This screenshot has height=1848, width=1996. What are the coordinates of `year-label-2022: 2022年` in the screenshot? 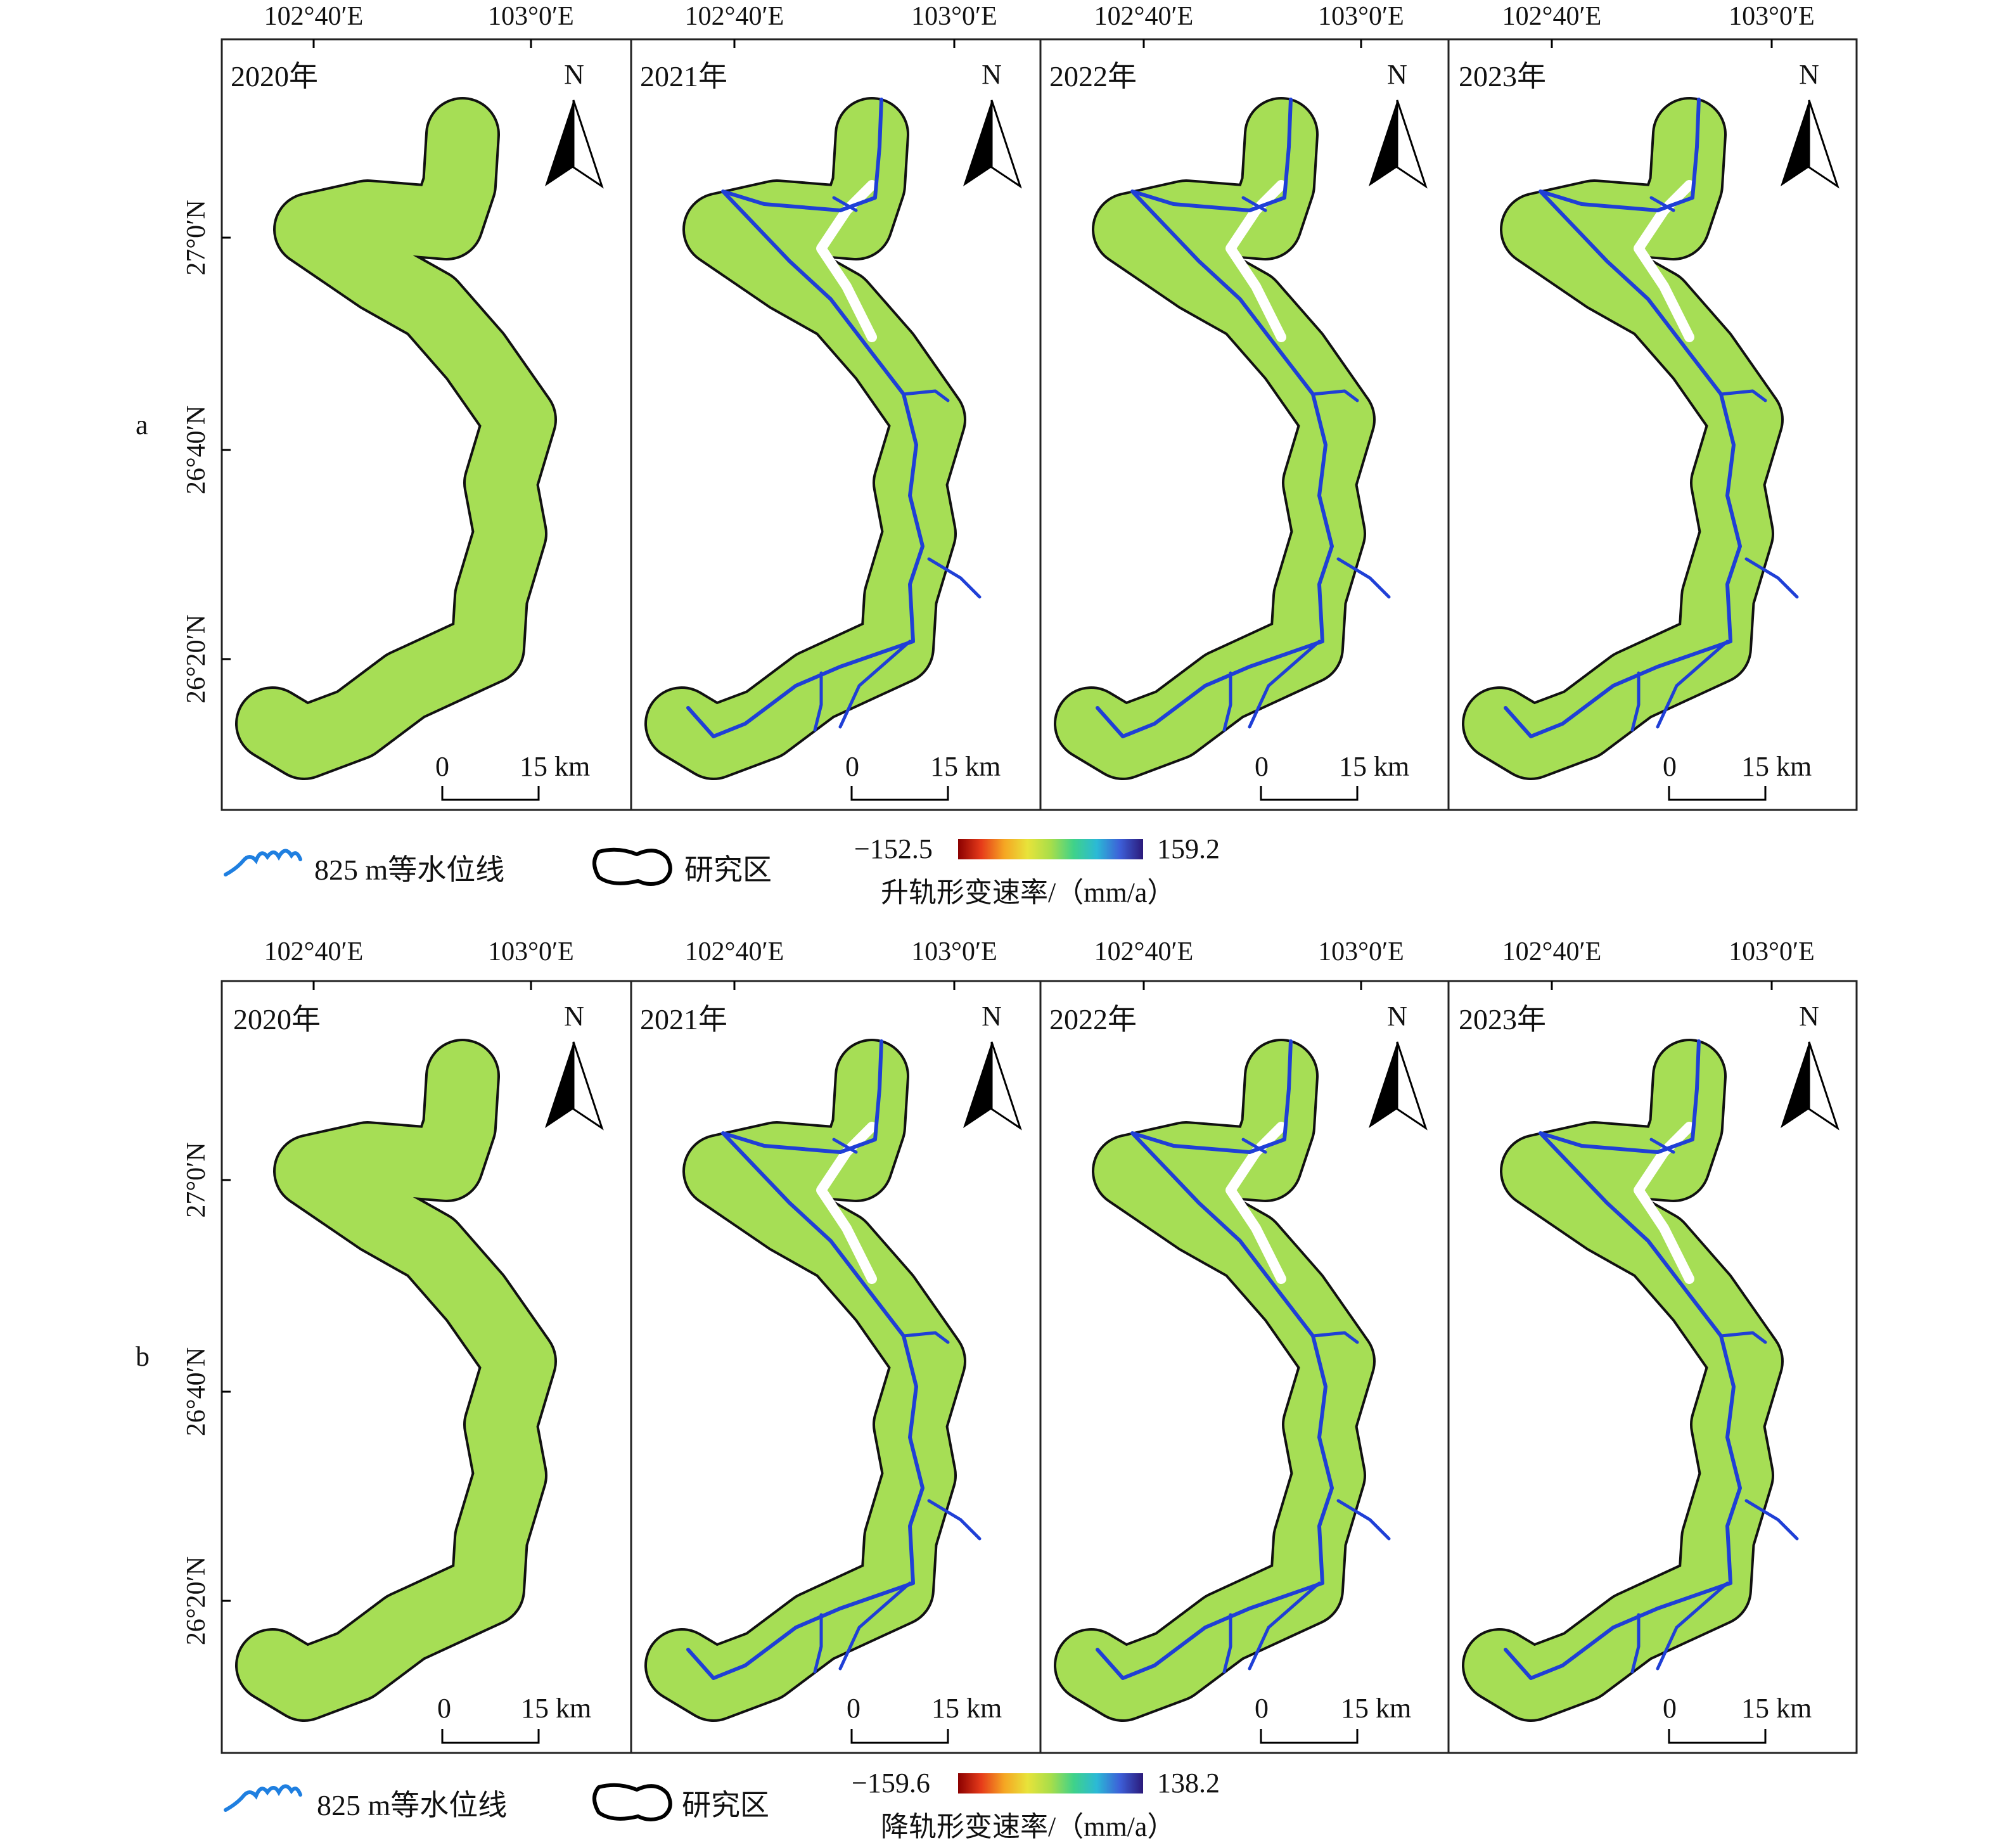 It's located at (1093, 1020).